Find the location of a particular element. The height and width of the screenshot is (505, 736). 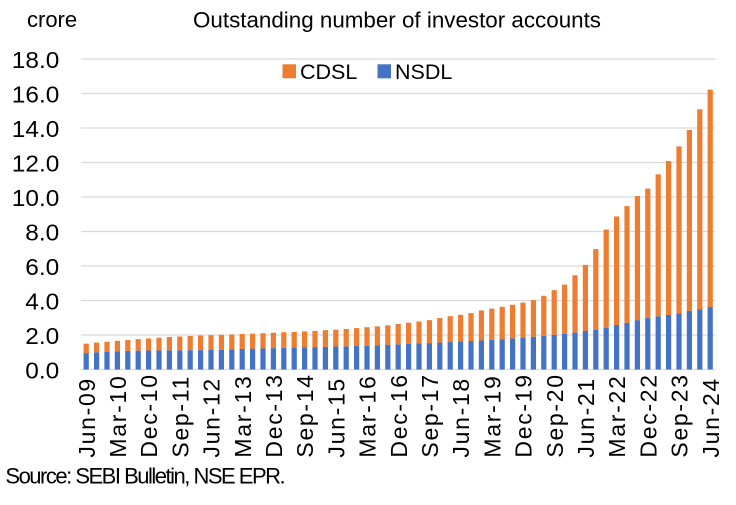

svg-text: 2.0 is located at coordinates (42, 336).